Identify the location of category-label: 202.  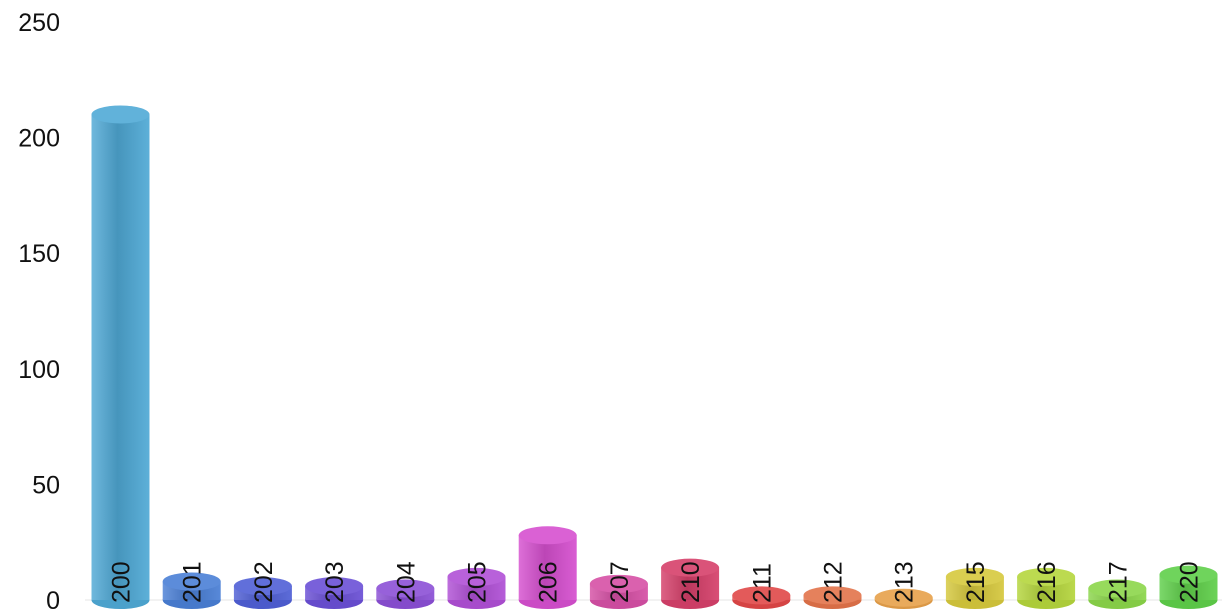
(264, 582).